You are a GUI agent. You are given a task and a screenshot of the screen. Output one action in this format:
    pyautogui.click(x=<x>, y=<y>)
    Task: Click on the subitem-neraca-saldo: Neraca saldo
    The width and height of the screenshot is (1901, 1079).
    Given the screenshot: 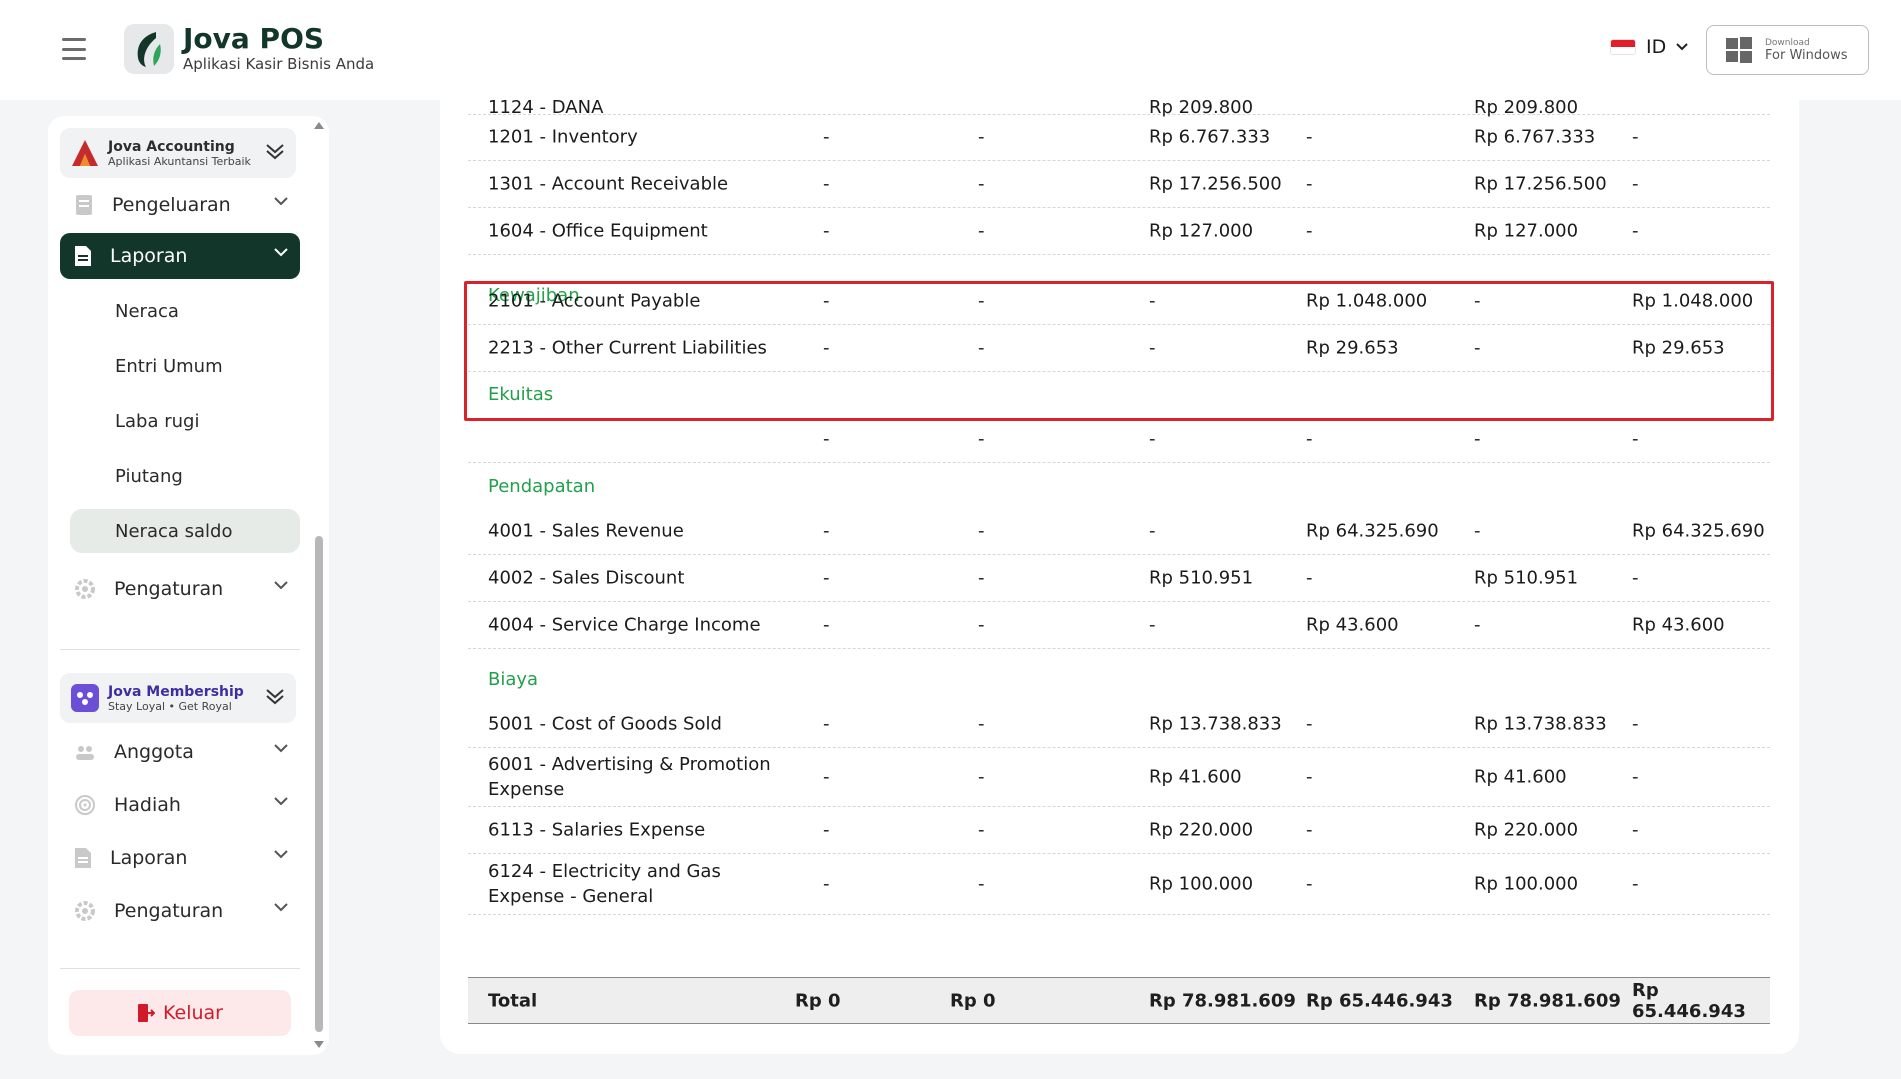 What is the action you would take?
    pyautogui.click(x=185, y=531)
    